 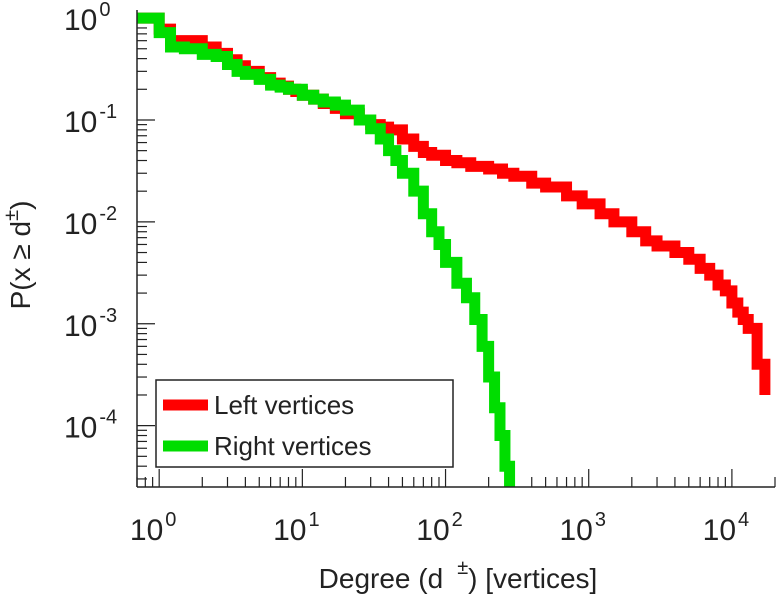 I want to click on legend-box, so click(x=304, y=423).